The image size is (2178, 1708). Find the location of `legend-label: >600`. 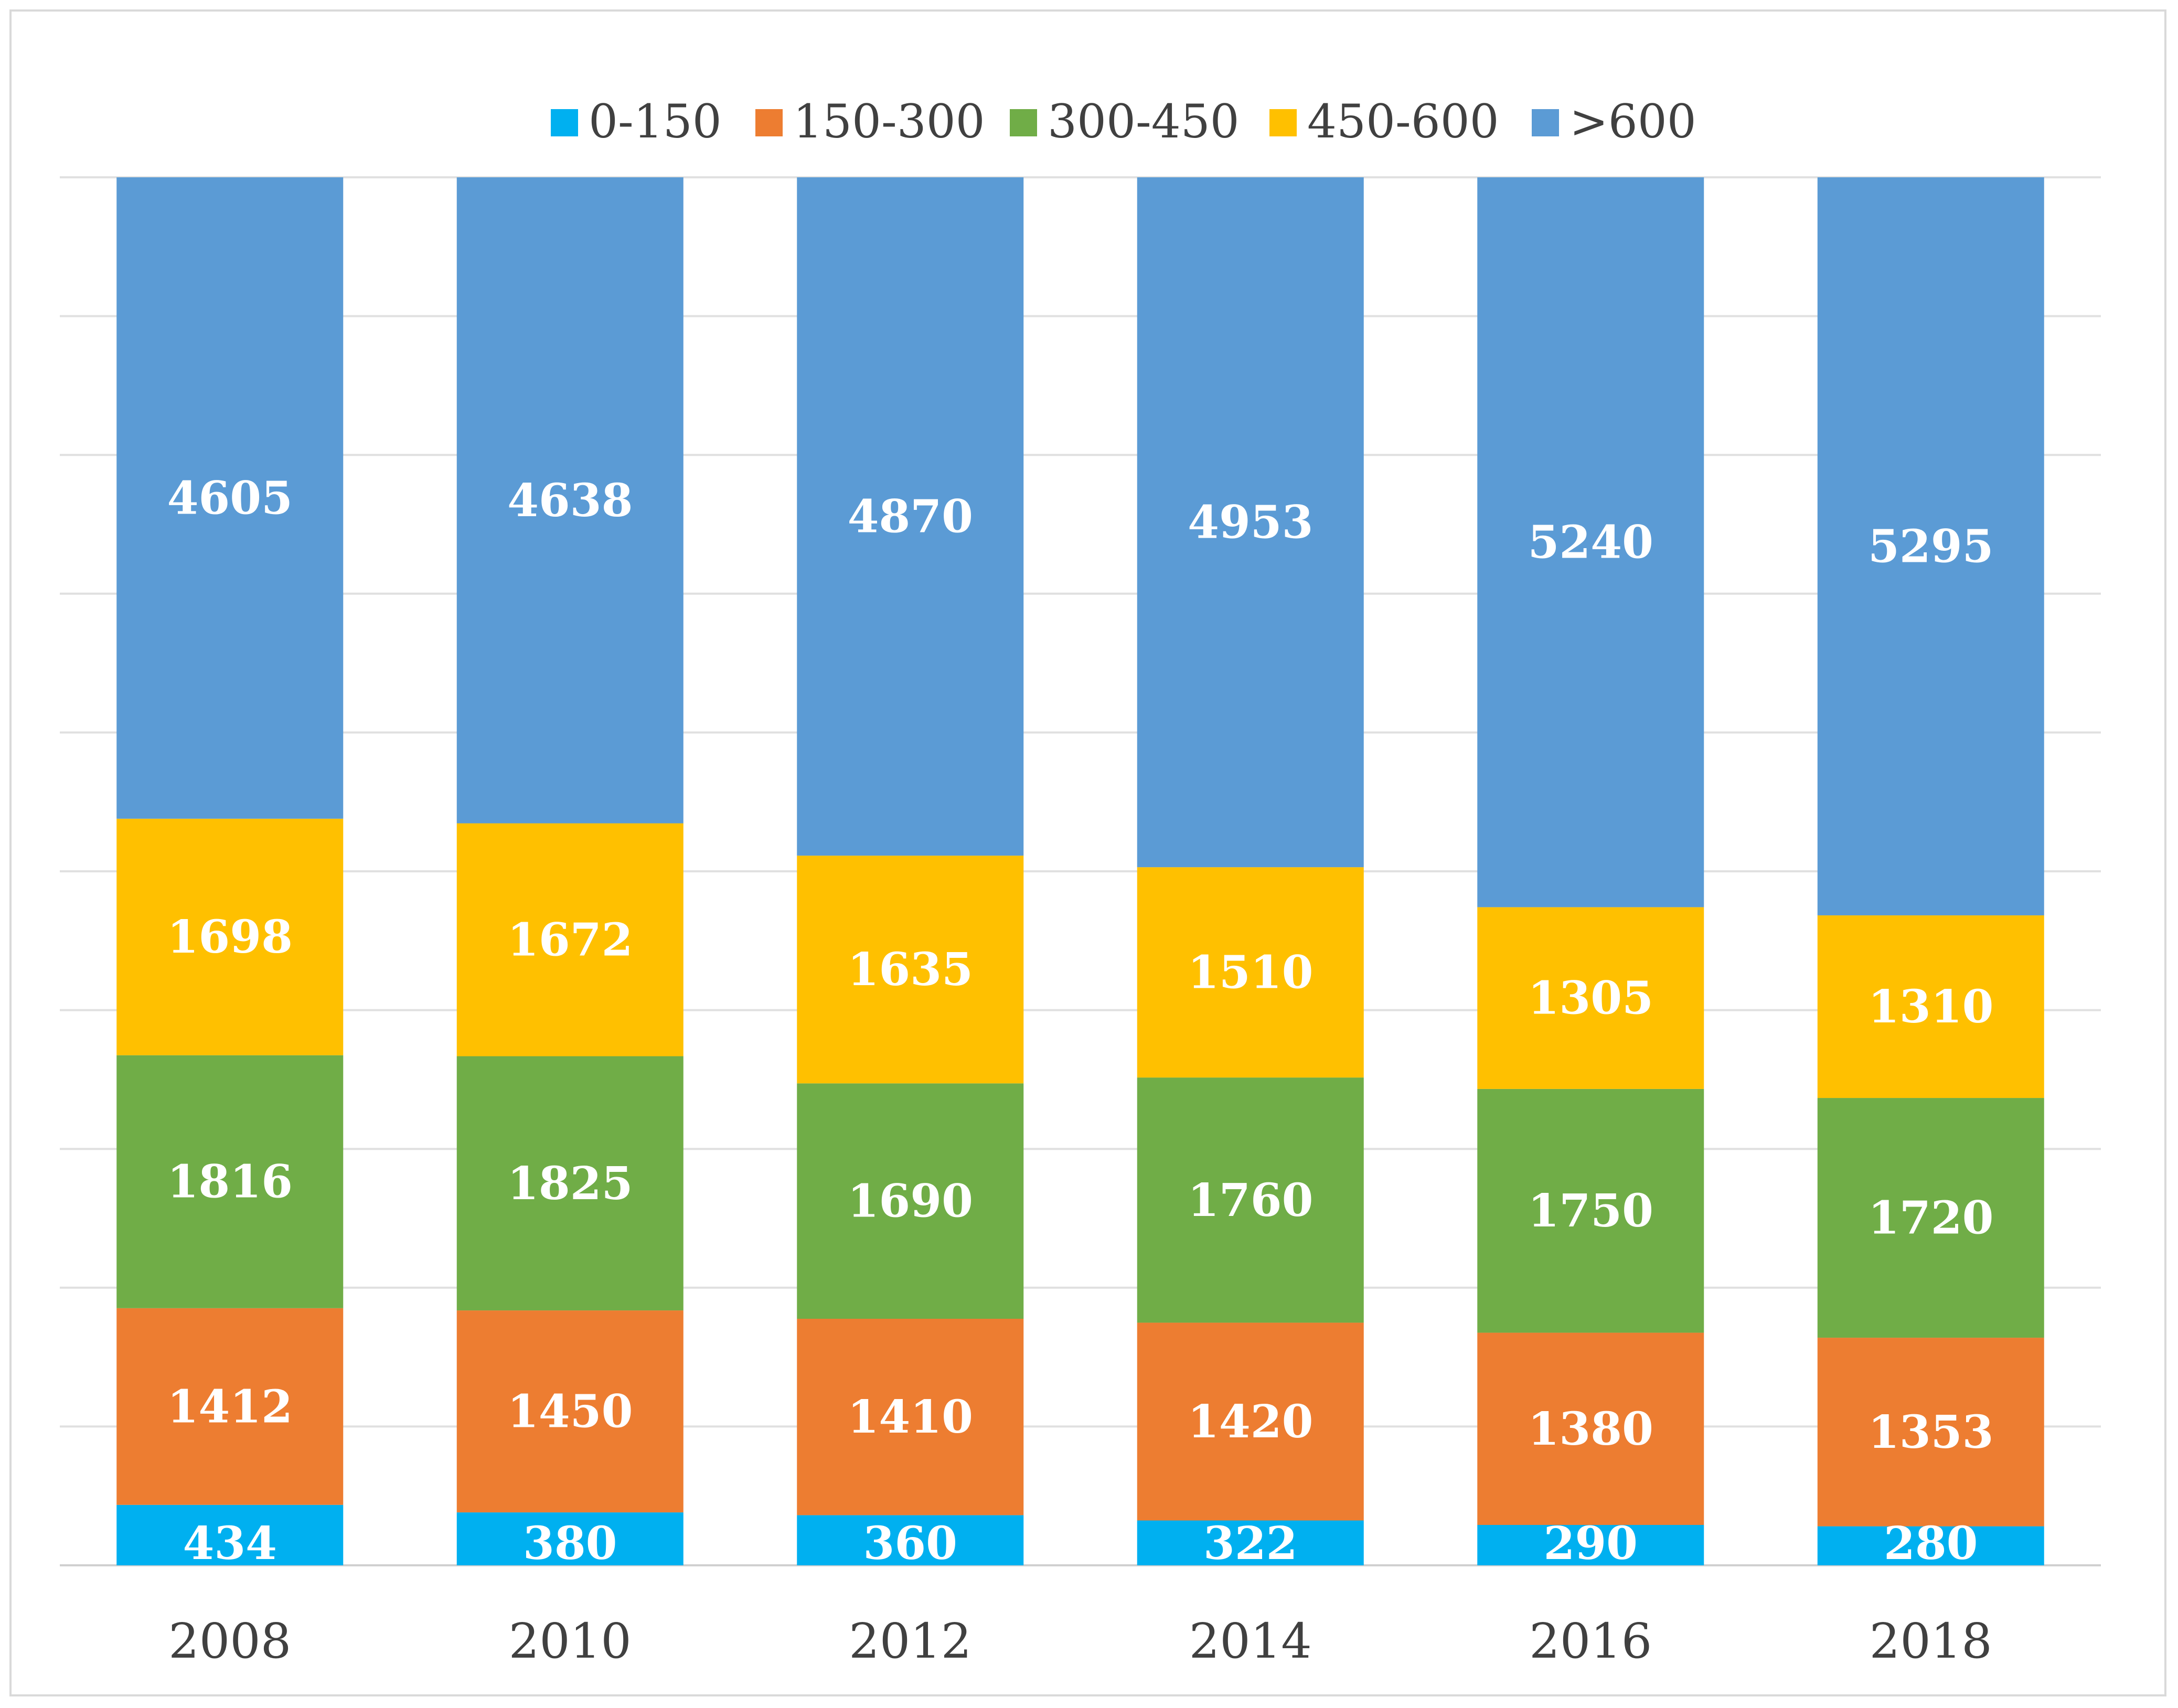

legend-label: >600 is located at coordinates (1633, 121).